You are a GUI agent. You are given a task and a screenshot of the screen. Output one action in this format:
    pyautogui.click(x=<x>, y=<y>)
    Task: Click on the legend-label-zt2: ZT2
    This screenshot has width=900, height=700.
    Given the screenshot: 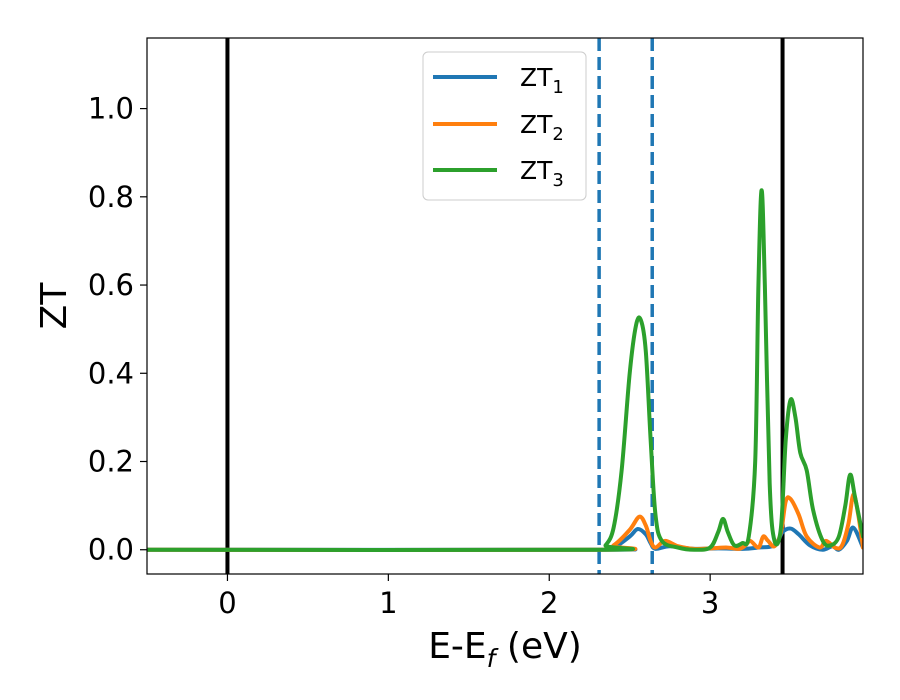 What is the action you would take?
    pyautogui.click(x=542, y=127)
    